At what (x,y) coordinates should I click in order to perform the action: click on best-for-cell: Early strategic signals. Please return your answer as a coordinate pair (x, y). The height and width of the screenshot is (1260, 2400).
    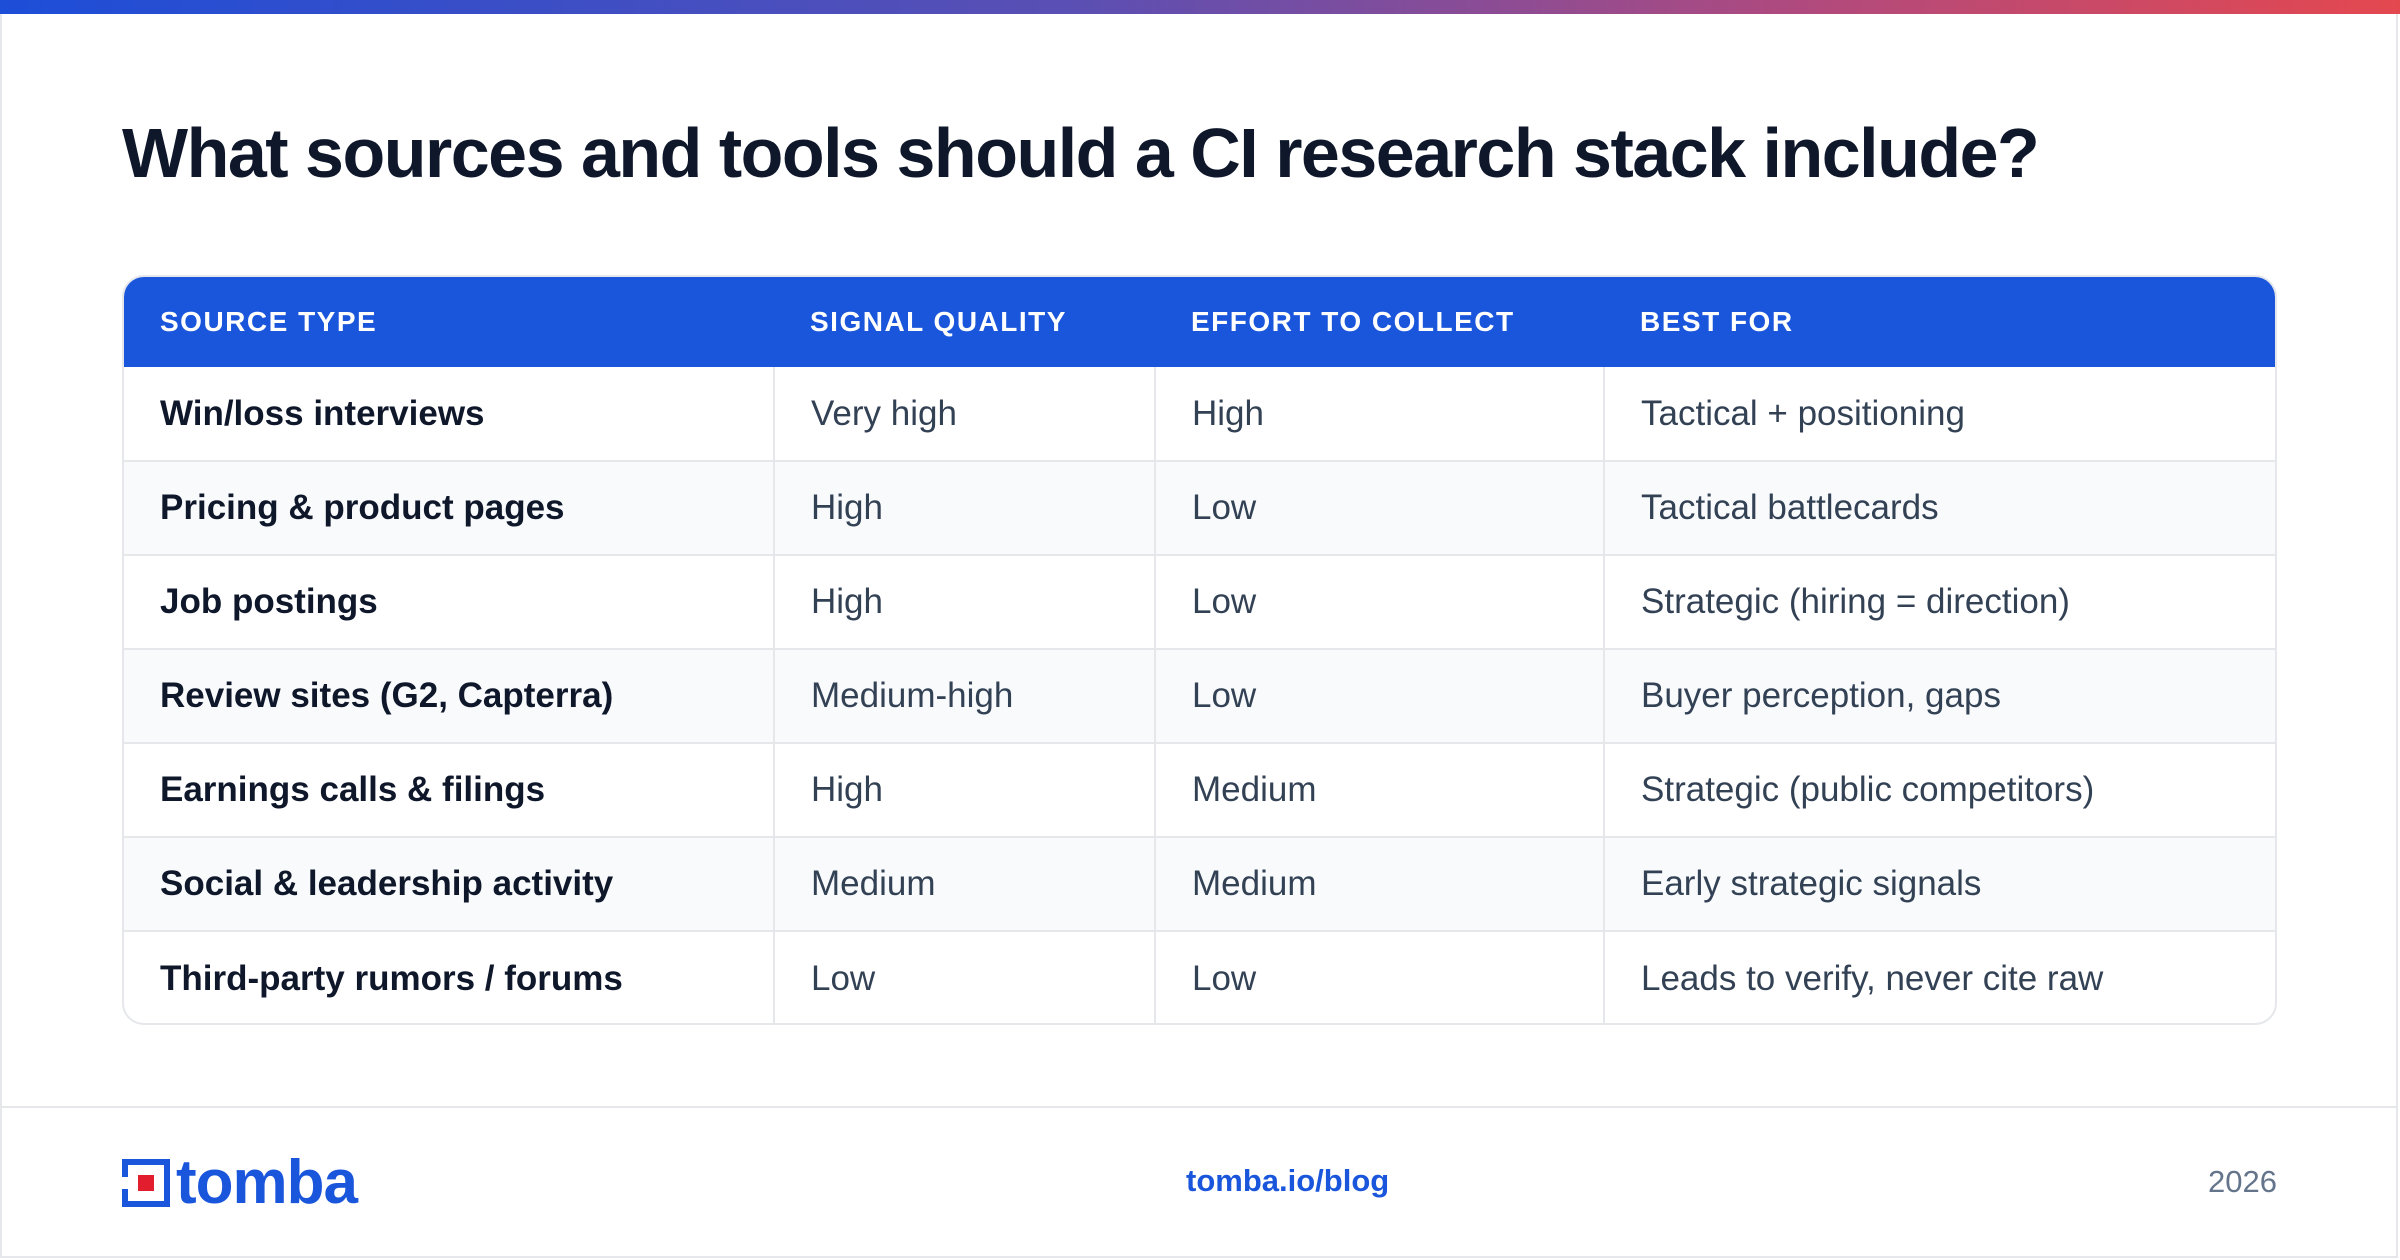
    Looking at the image, I should click on (1939, 883).